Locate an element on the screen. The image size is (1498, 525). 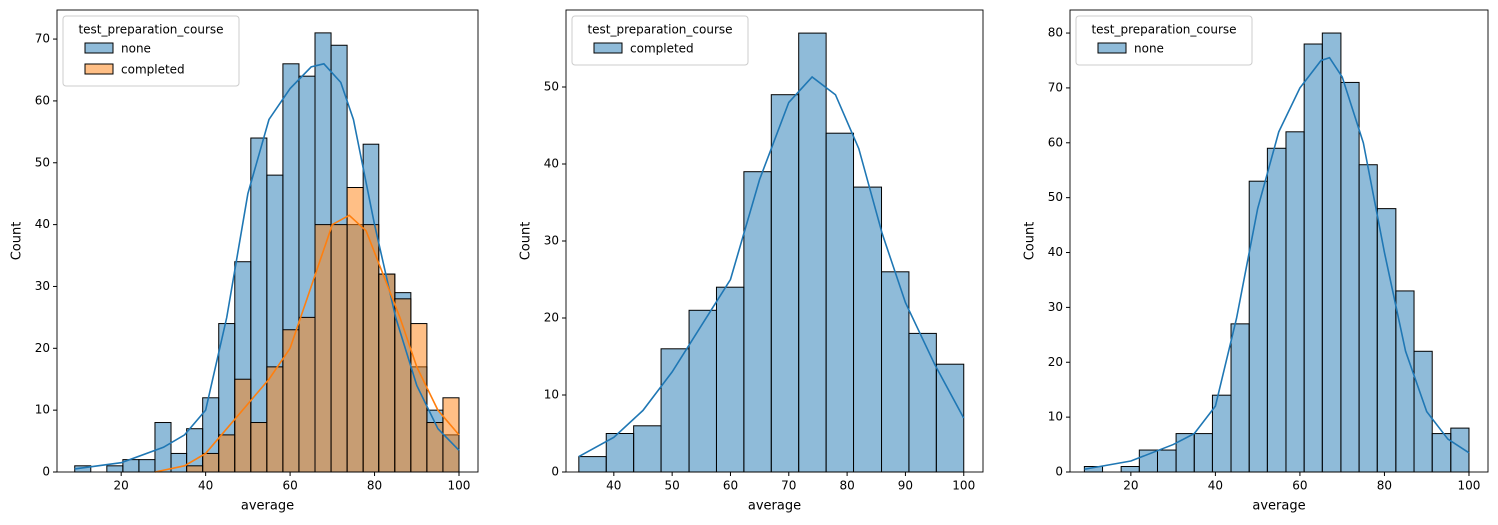
x-tick-label: 50 is located at coordinates (672, 486).